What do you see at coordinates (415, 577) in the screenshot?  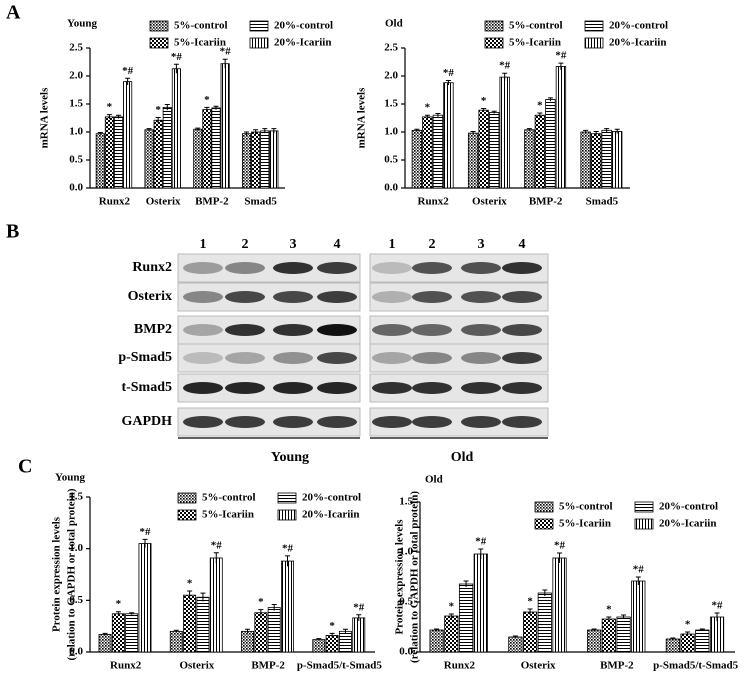 I see `y-axis-label: (relation to GAPDH or total protein)` at bounding box center [415, 577].